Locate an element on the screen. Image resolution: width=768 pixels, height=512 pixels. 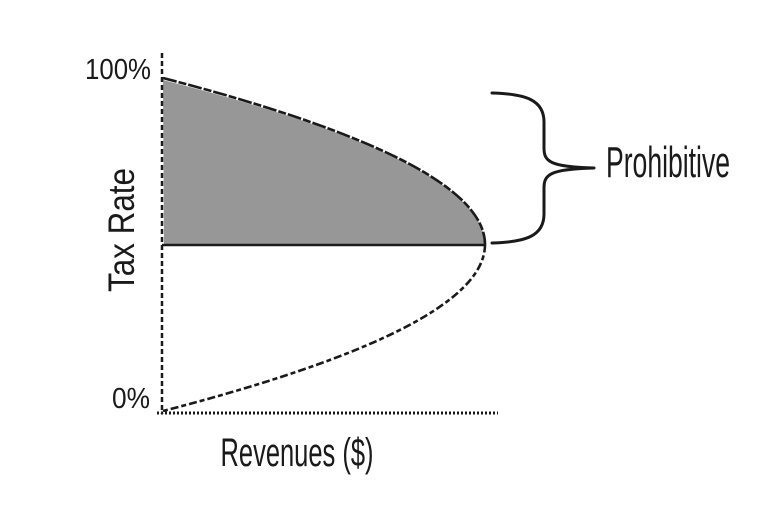
annotation-prohibitive: Prohibitive is located at coordinates (668, 162).